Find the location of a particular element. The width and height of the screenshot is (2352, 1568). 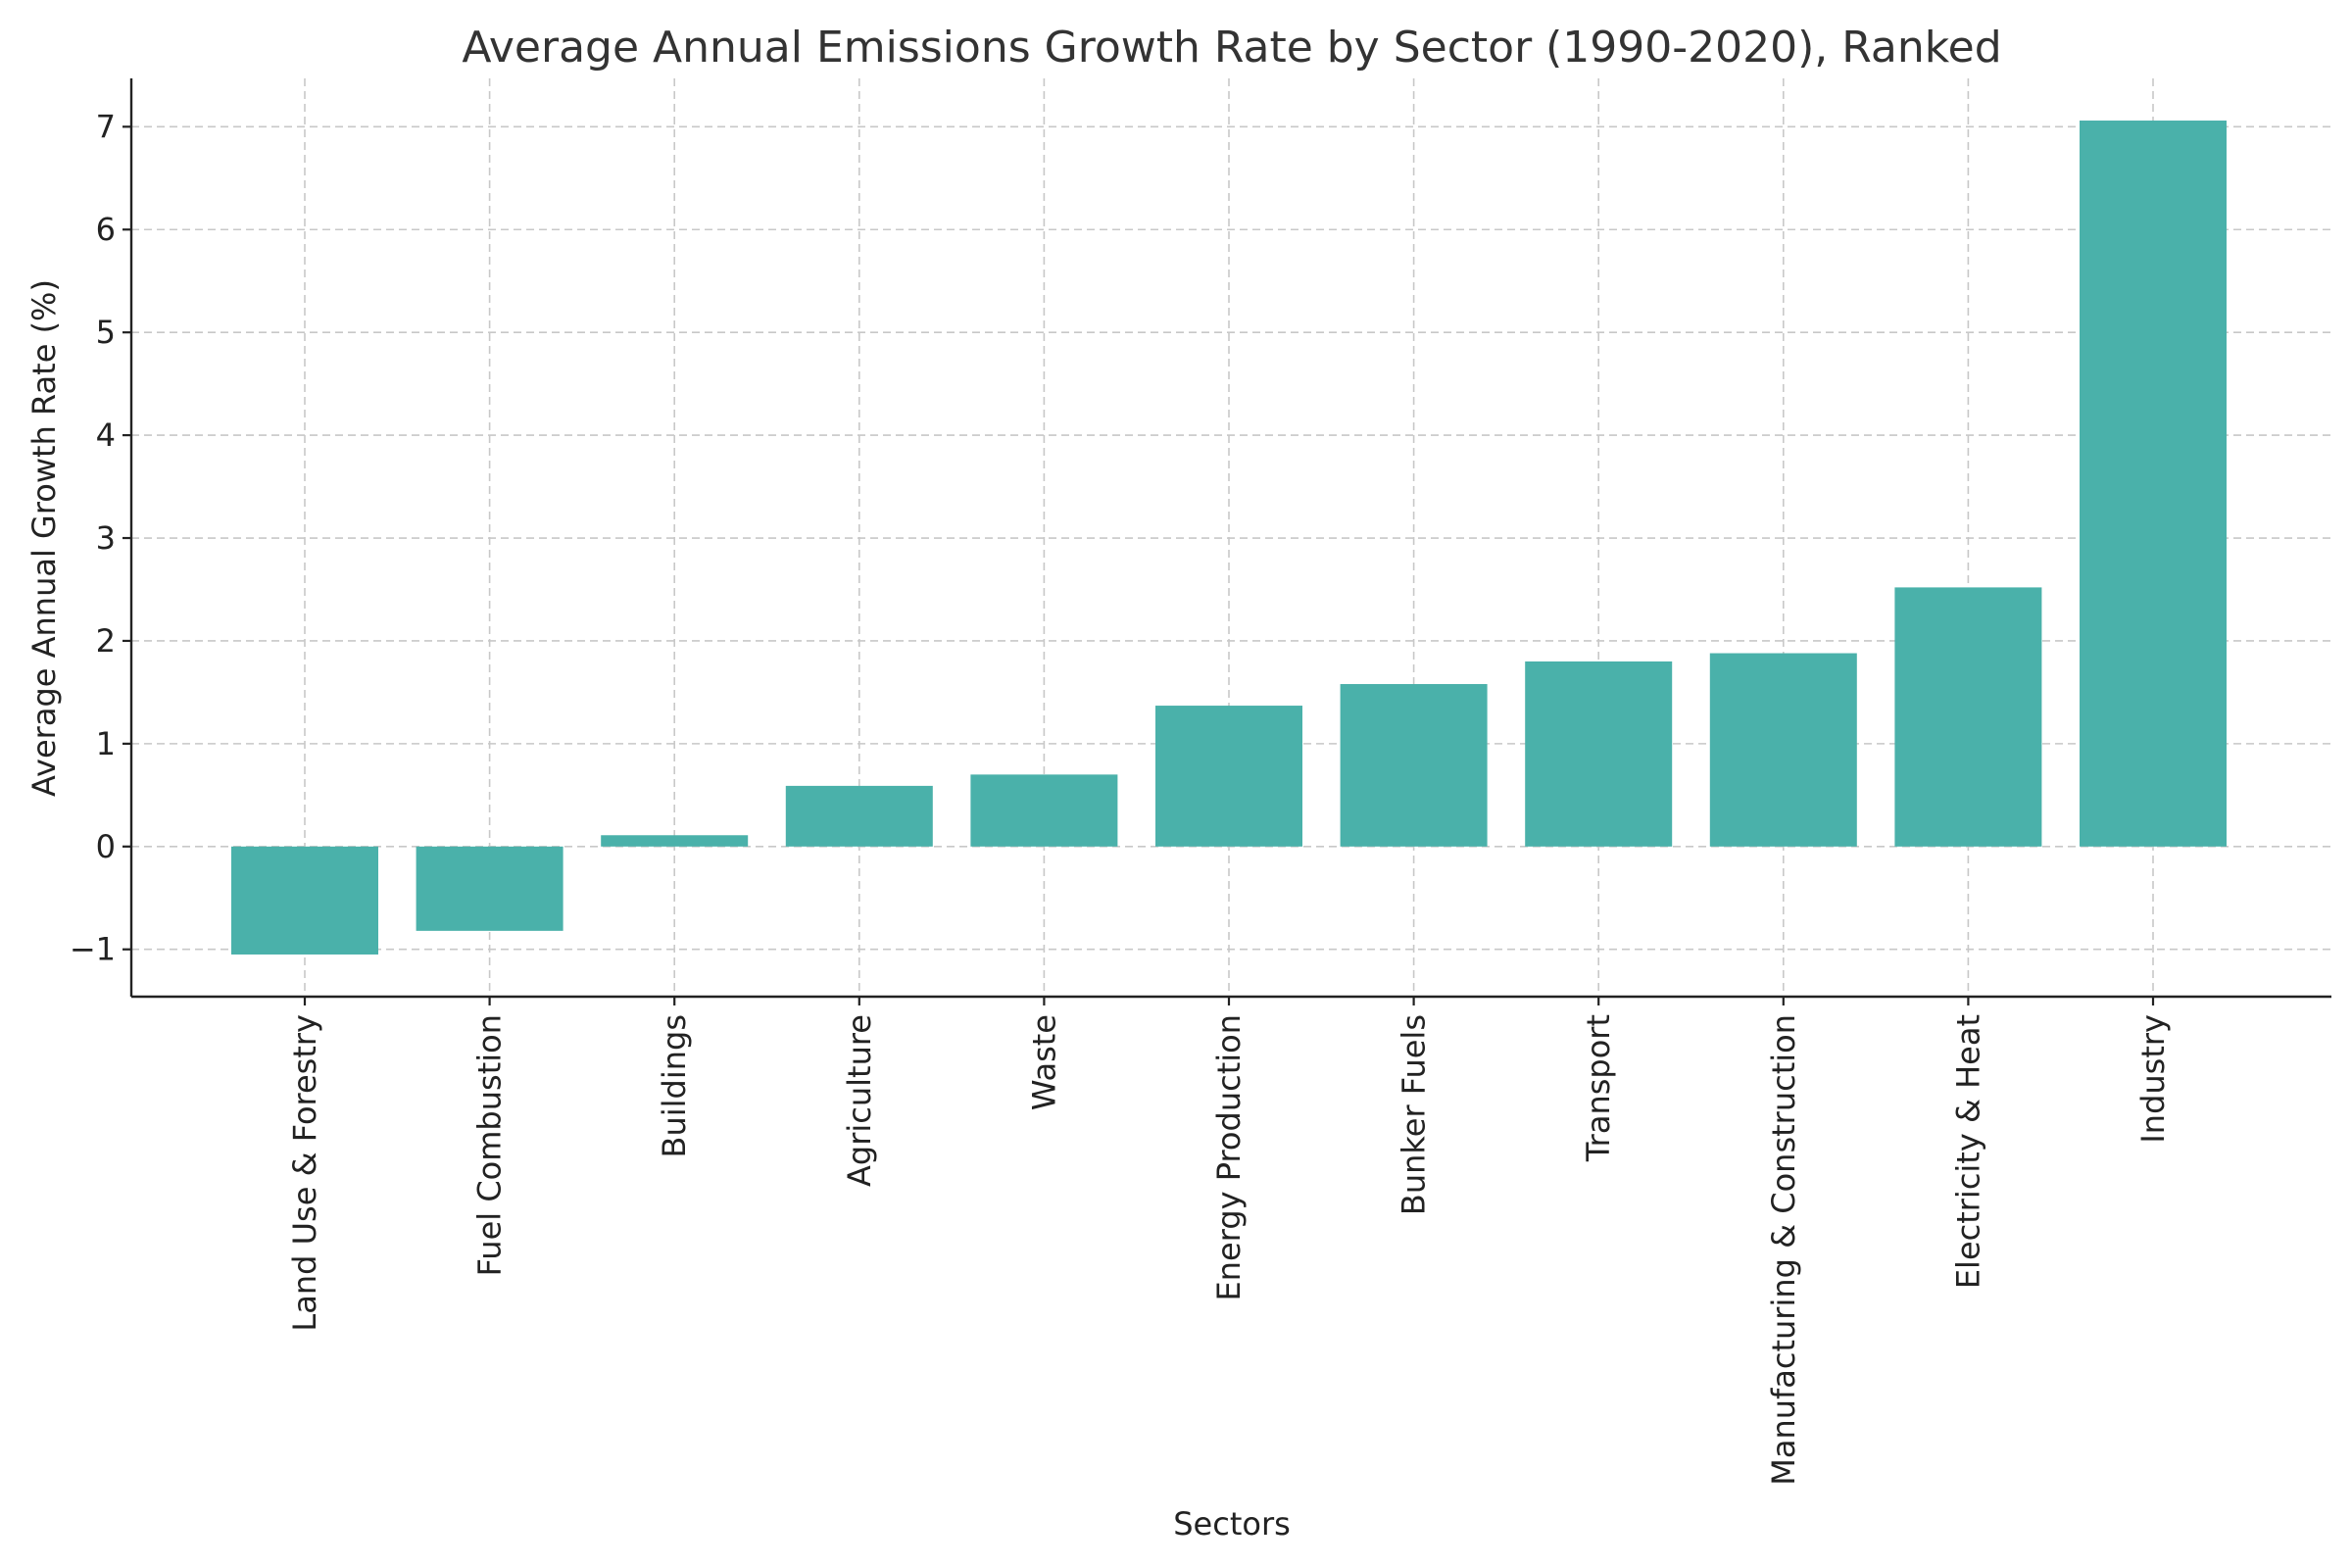

y-axis-label: Average Annual Growth Rate (%) is located at coordinates (44, 538).